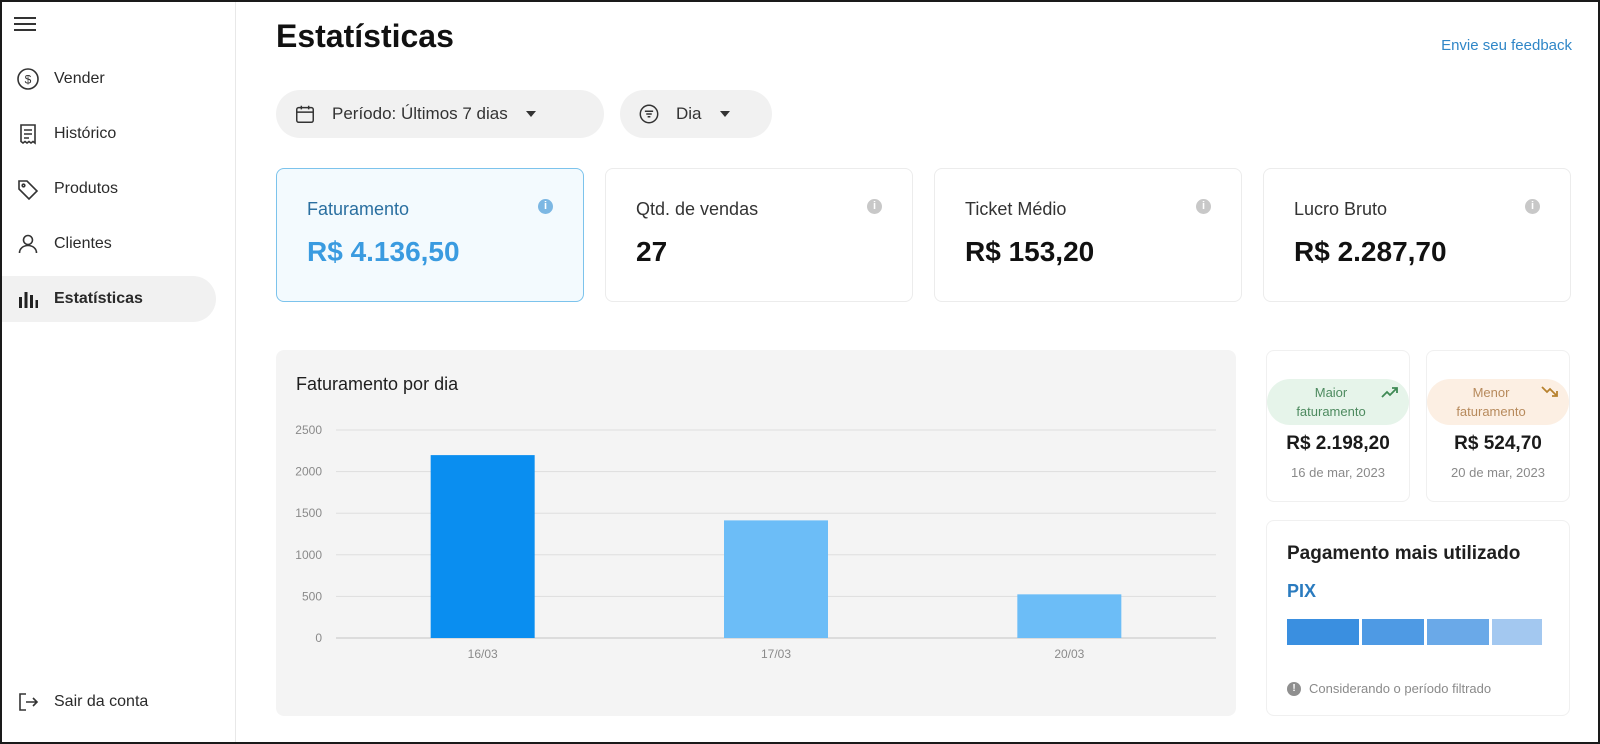  Describe the element at coordinates (1370, 251) in the screenshot. I see `kpi-value: R$ 2.287,70` at that location.